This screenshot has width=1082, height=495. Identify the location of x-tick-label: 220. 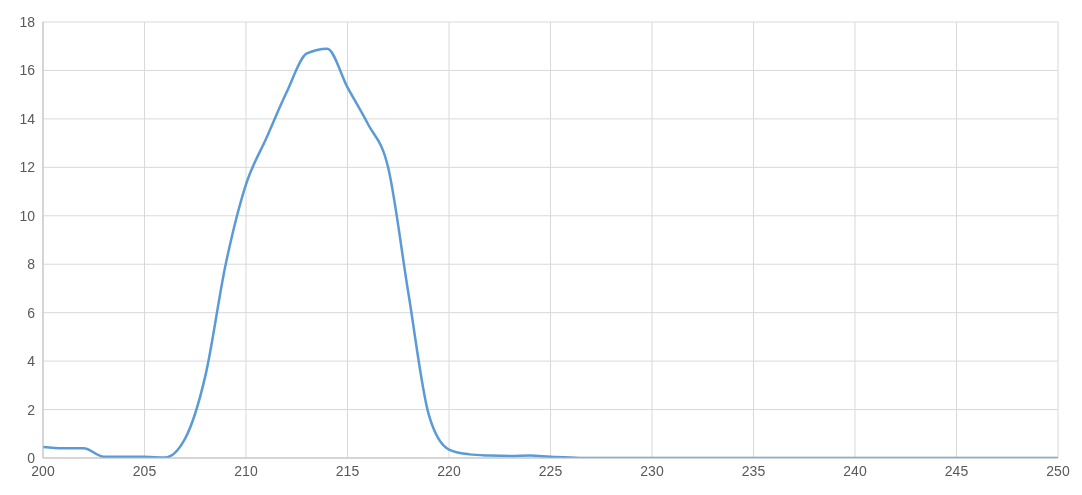
(449, 470).